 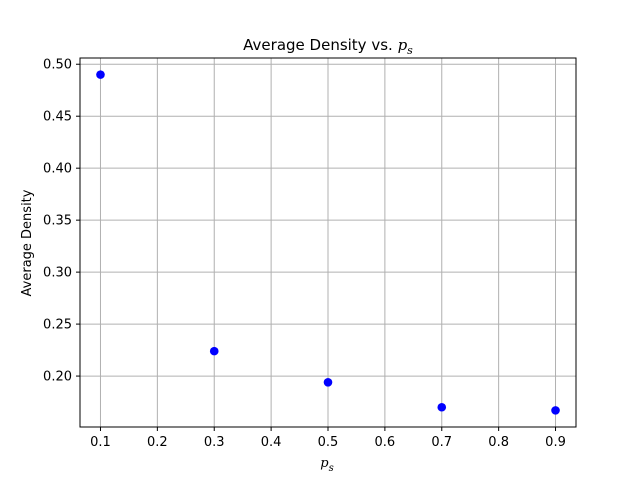 I want to click on x-tick-label: 0.3, so click(x=214, y=442).